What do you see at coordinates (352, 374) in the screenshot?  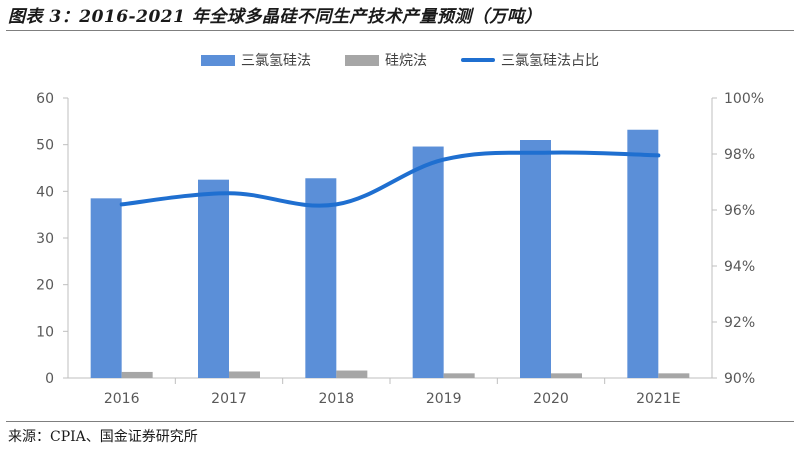 I see `bar-硅烷法-2018` at bounding box center [352, 374].